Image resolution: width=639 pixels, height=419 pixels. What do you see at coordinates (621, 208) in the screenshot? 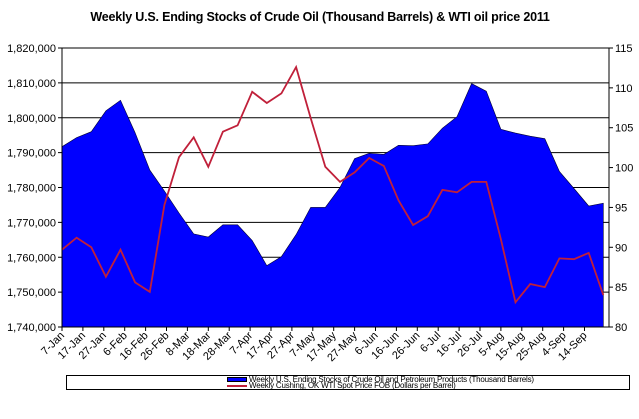
I see `right-tick-label: 95` at bounding box center [621, 208].